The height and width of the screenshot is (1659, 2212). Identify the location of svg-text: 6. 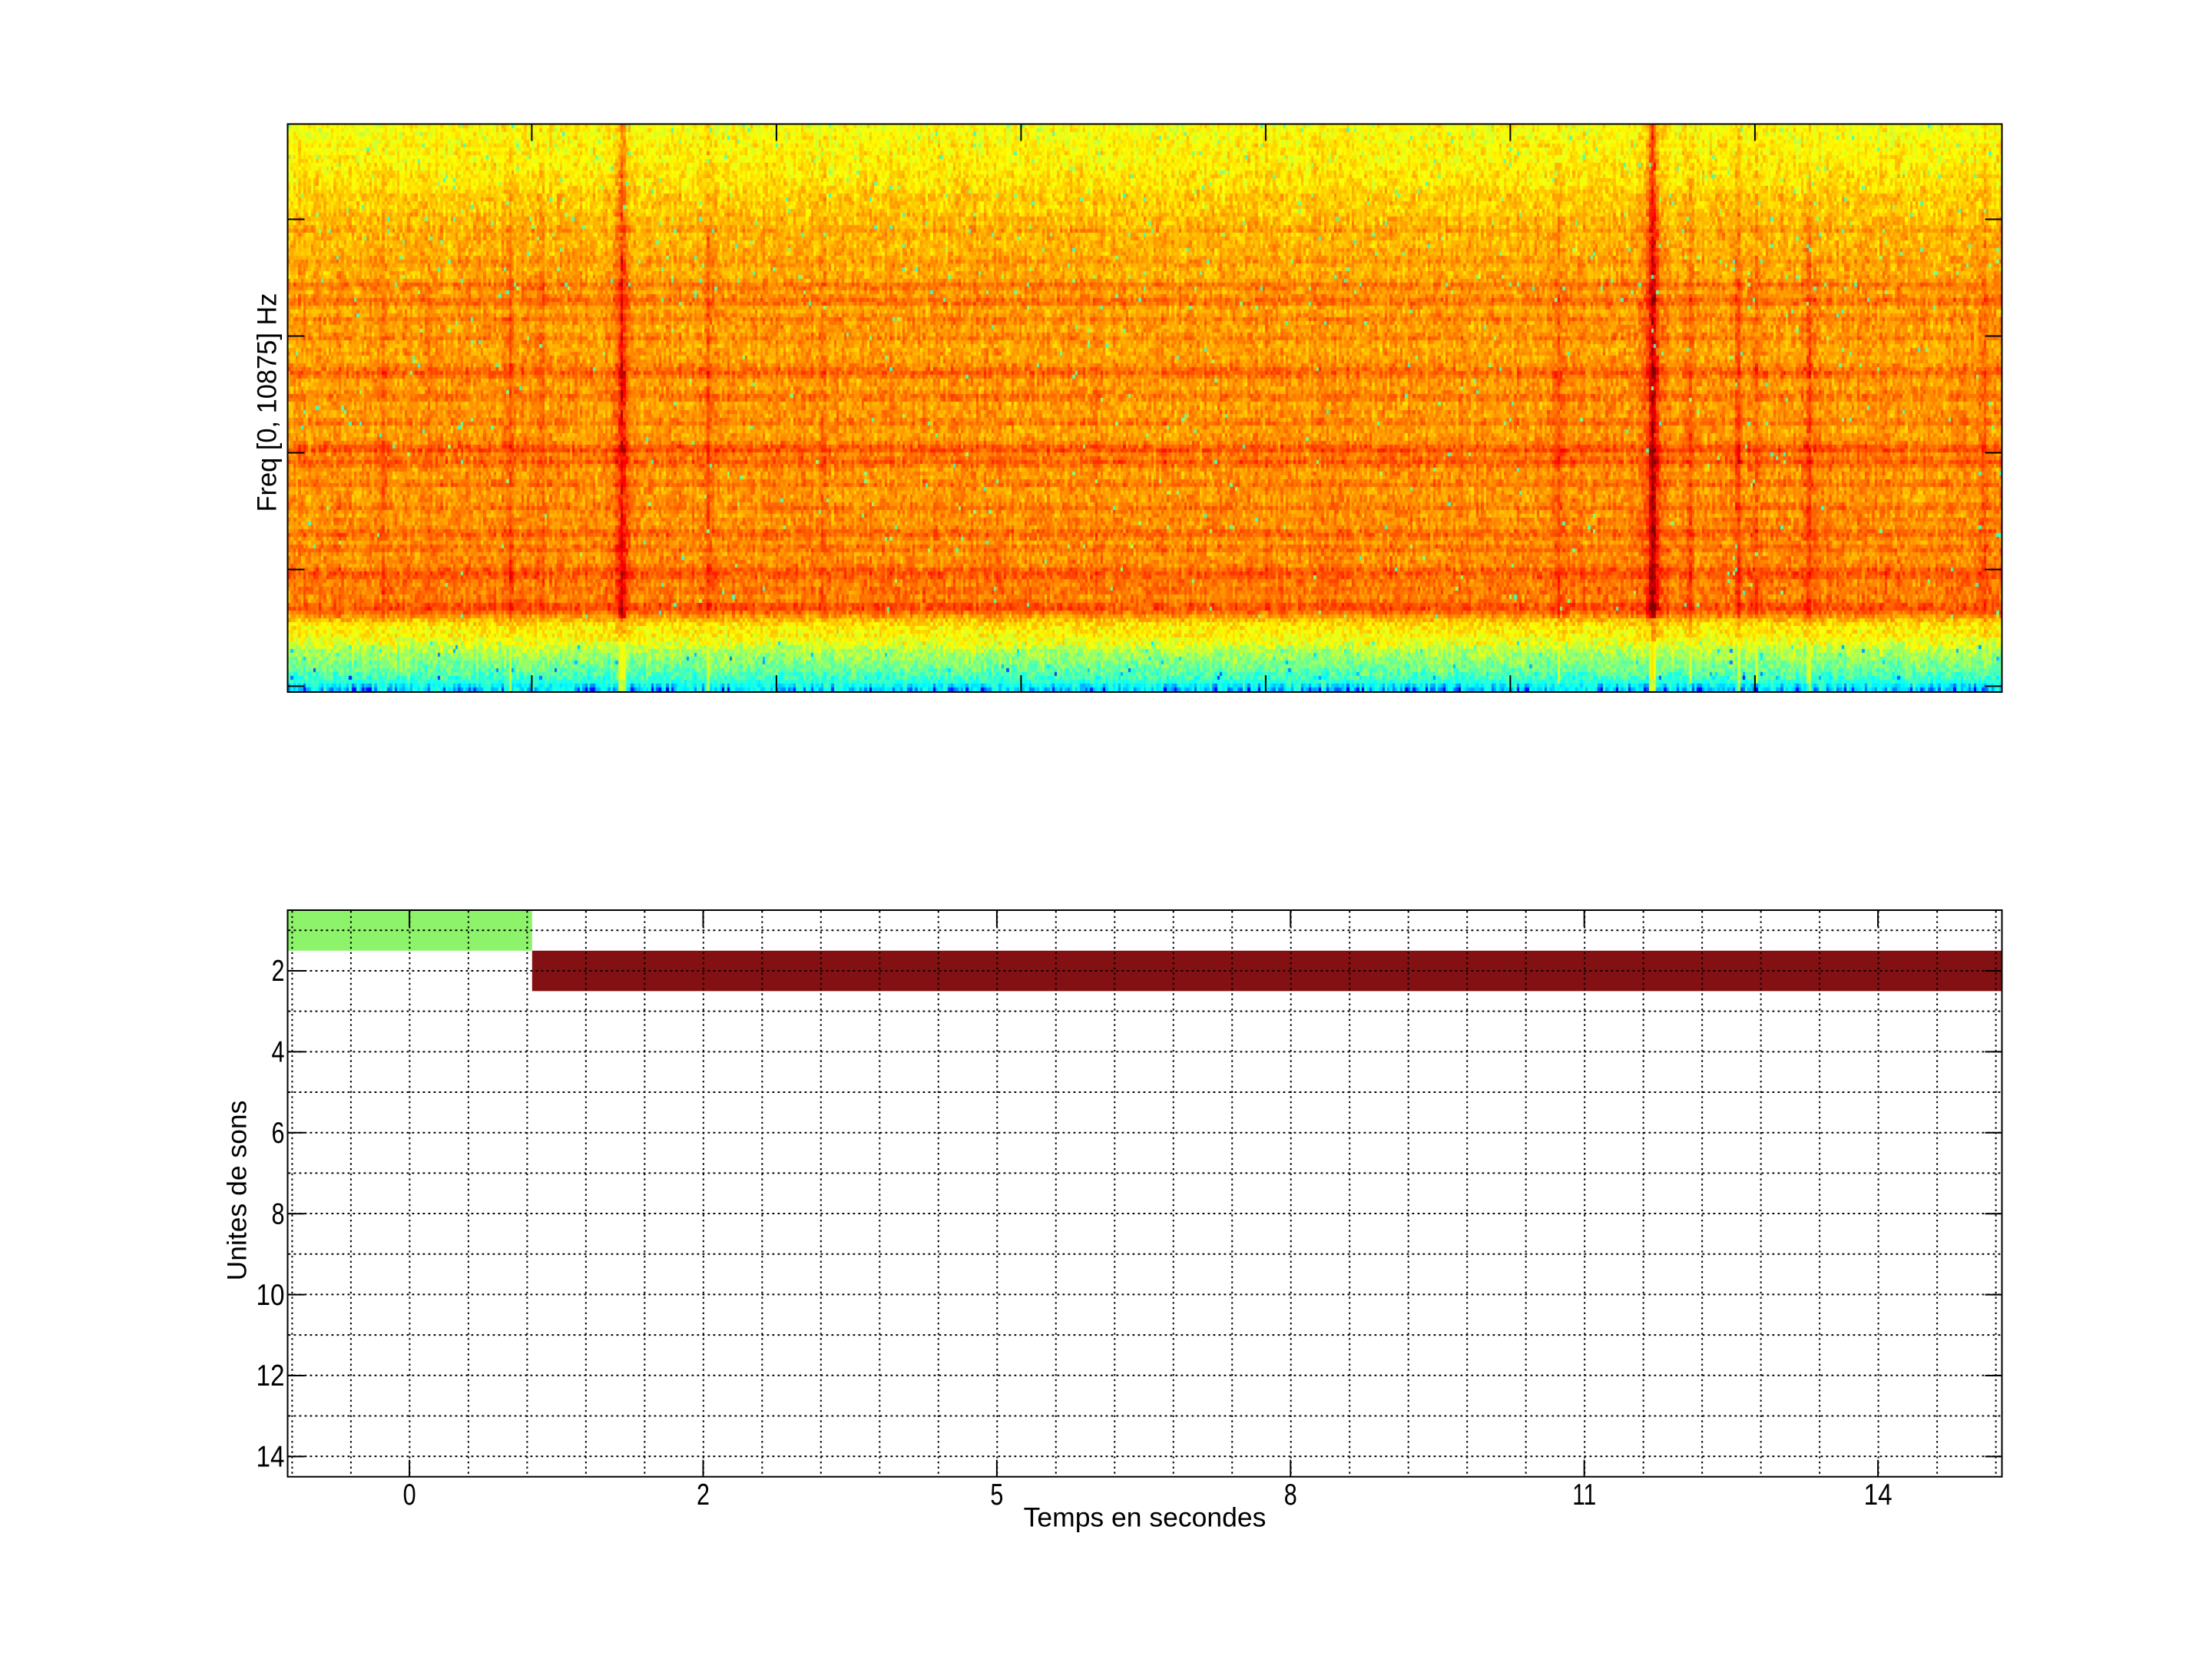
(278, 1134).